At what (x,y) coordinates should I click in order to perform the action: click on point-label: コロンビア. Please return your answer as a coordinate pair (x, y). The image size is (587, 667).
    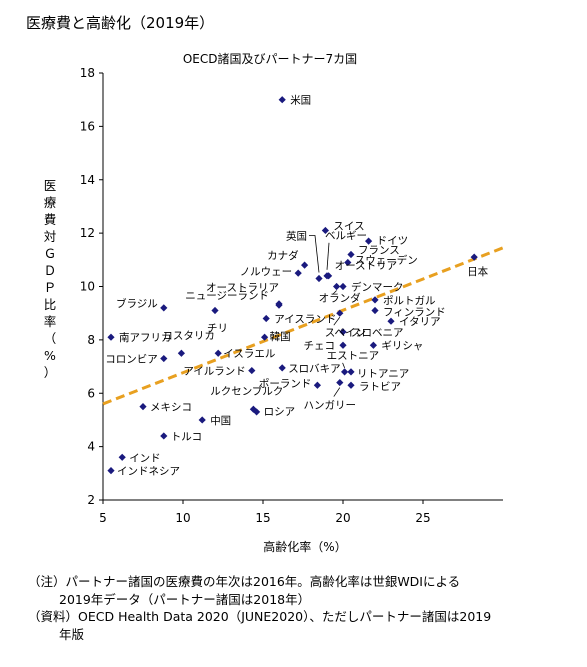
    Looking at the image, I should click on (131, 360).